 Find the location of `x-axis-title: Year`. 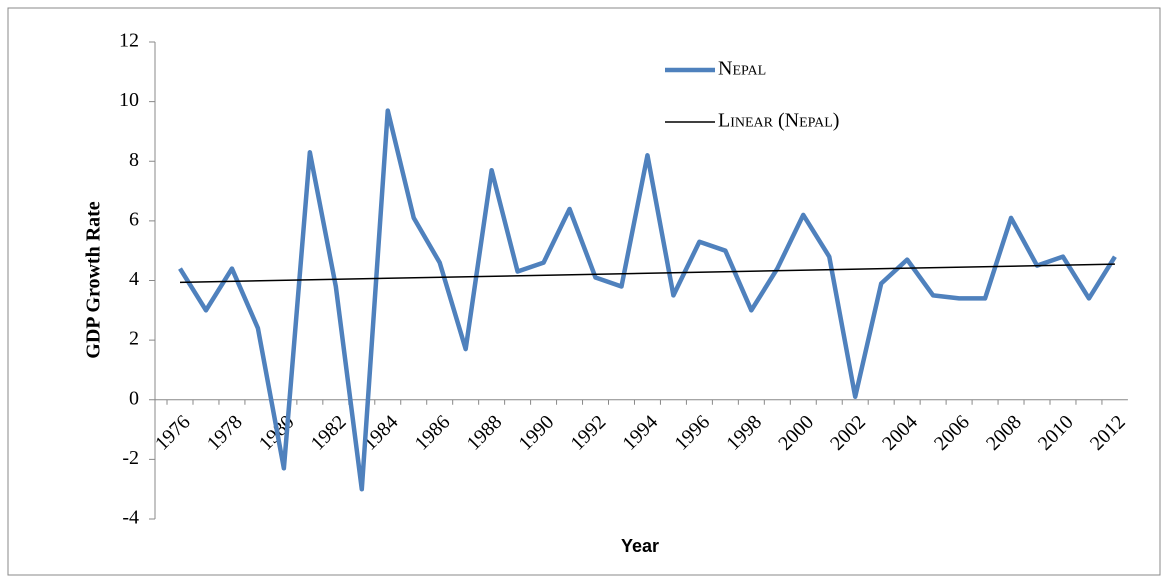

x-axis-title: Year is located at coordinates (640, 546).